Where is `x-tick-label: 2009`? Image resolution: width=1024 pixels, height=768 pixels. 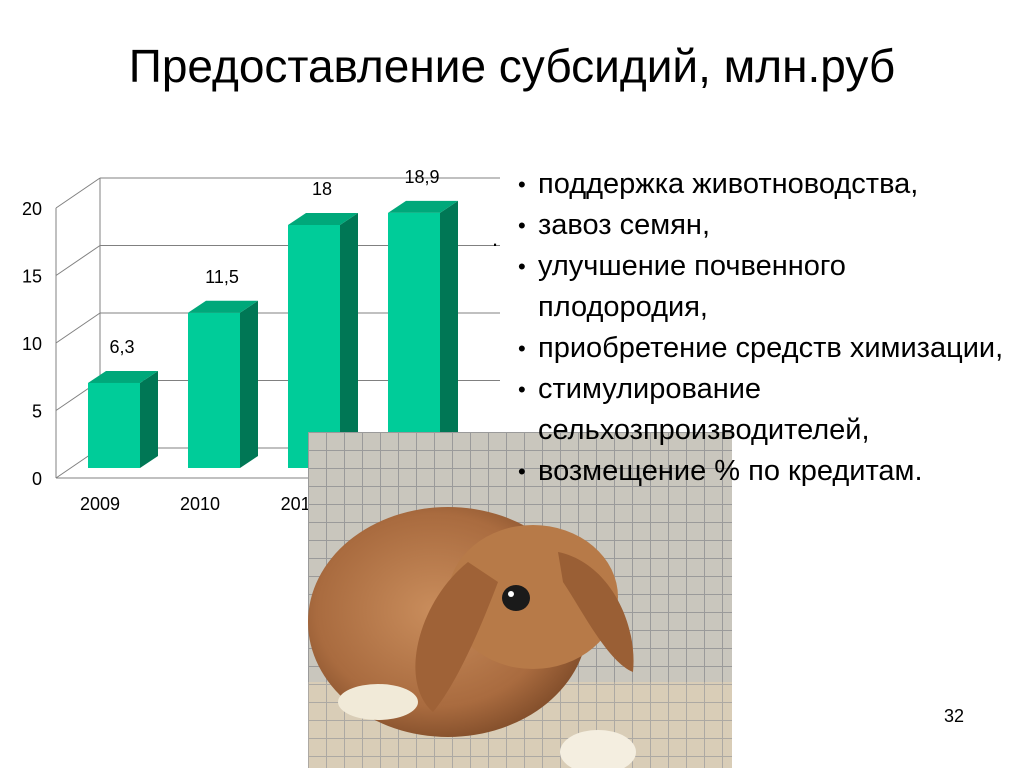
x-tick-label: 2009 is located at coordinates (100, 504).